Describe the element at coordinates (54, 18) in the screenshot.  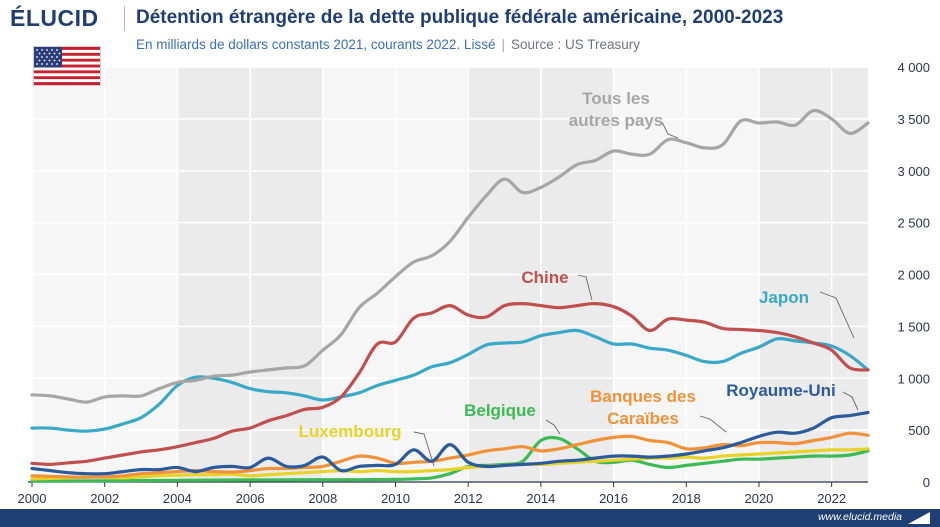
I see `brand-logo: ÉLUCID` at that location.